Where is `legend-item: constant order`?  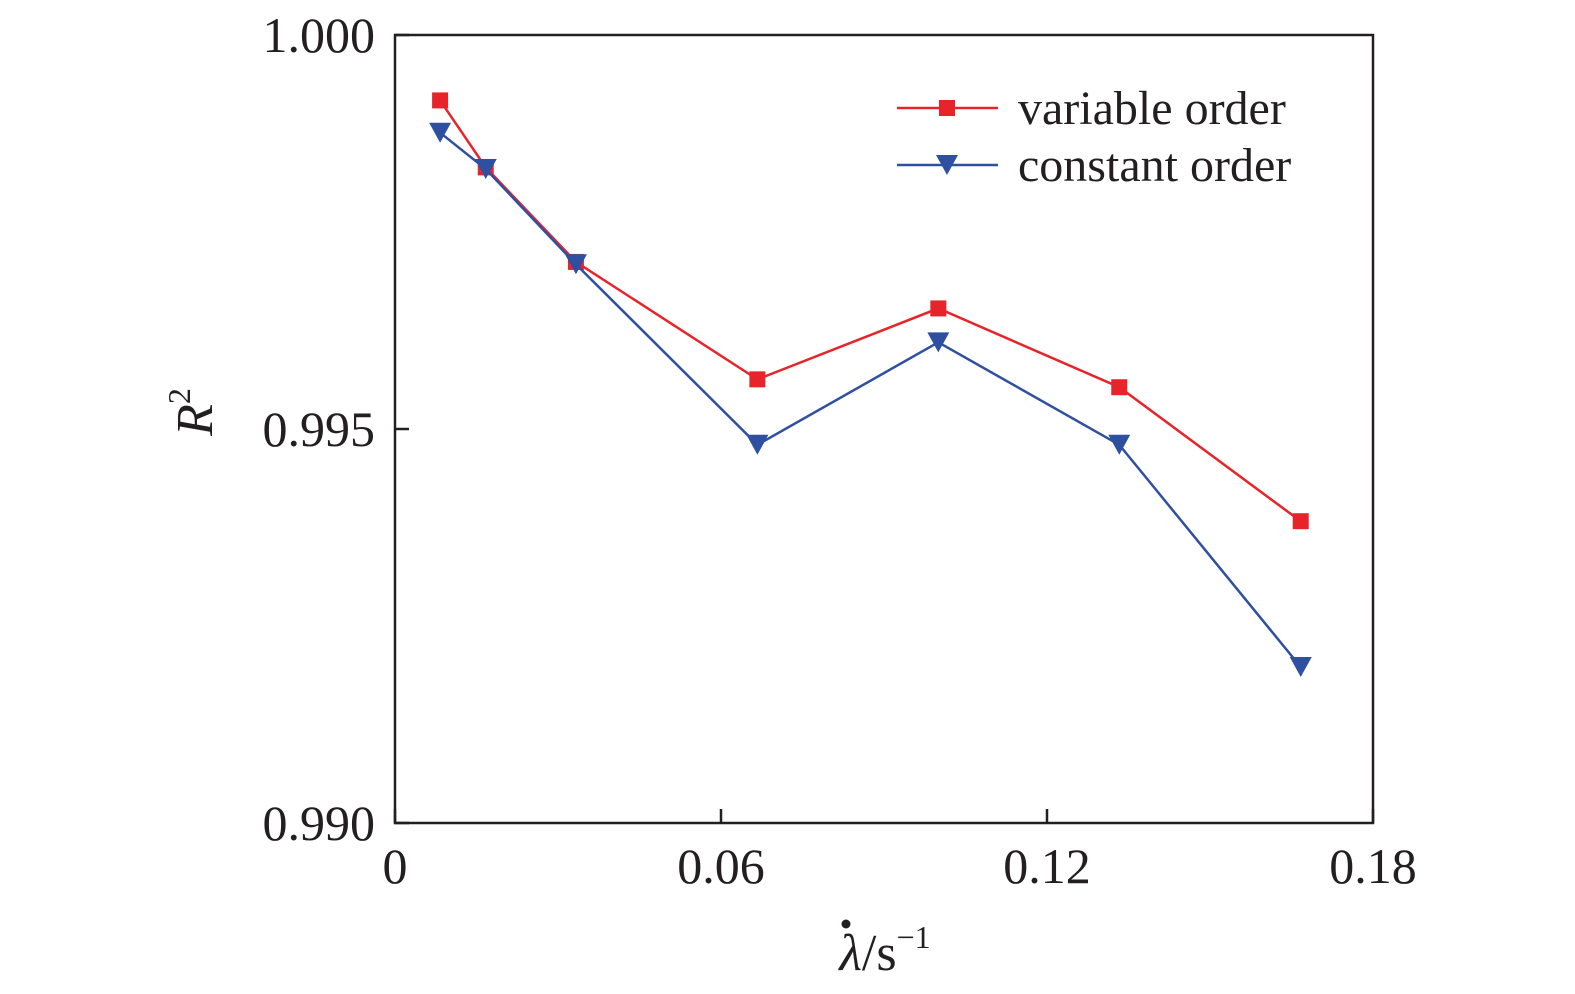 legend-item: constant order is located at coordinates (1094, 165).